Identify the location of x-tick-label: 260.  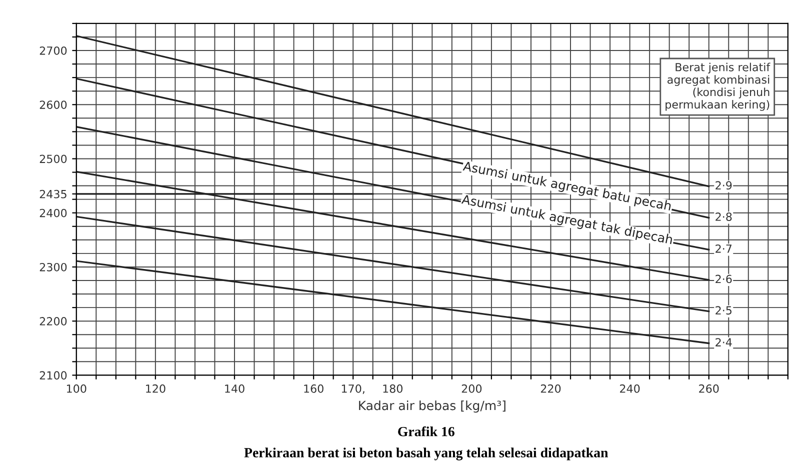
(709, 388).